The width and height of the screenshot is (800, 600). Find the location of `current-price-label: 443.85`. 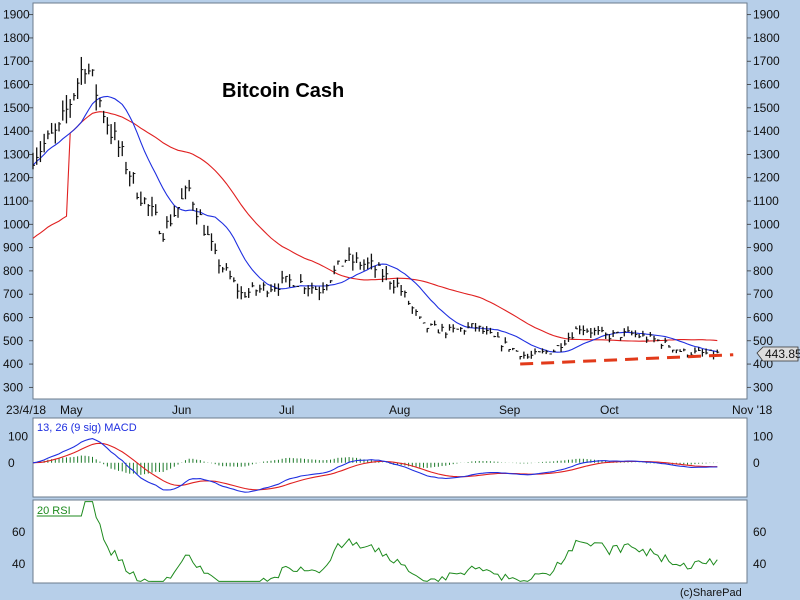

current-price-label: 443.85 is located at coordinates (782, 354).